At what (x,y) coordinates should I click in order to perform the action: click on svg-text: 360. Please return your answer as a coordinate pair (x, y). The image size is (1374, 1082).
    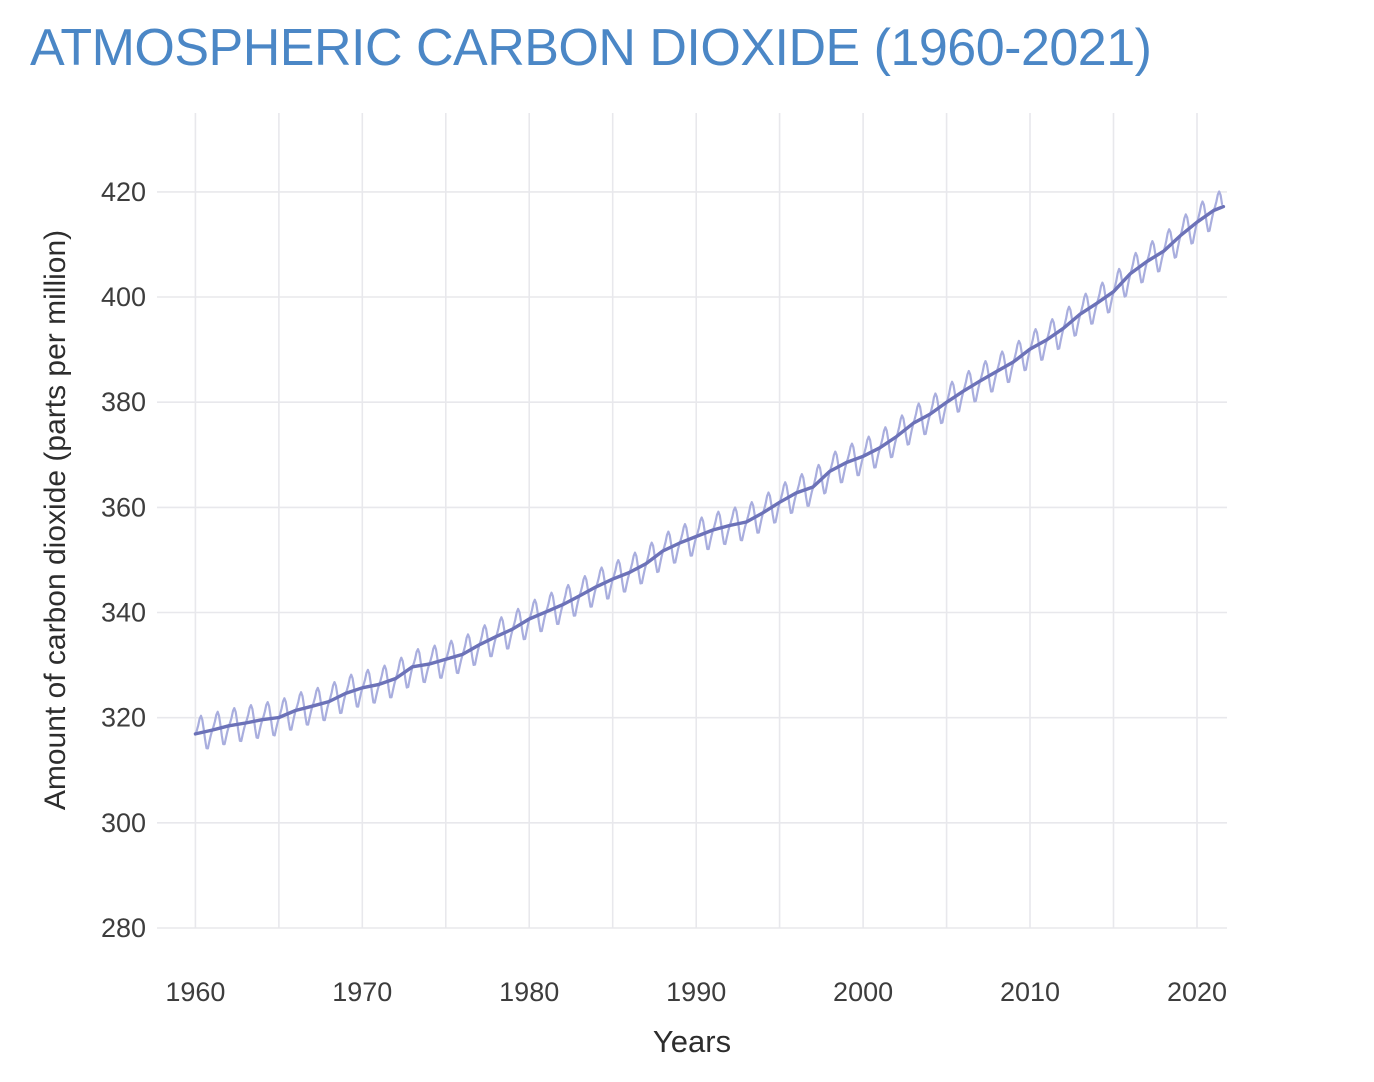
    Looking at the image, I should click on (123, 507).